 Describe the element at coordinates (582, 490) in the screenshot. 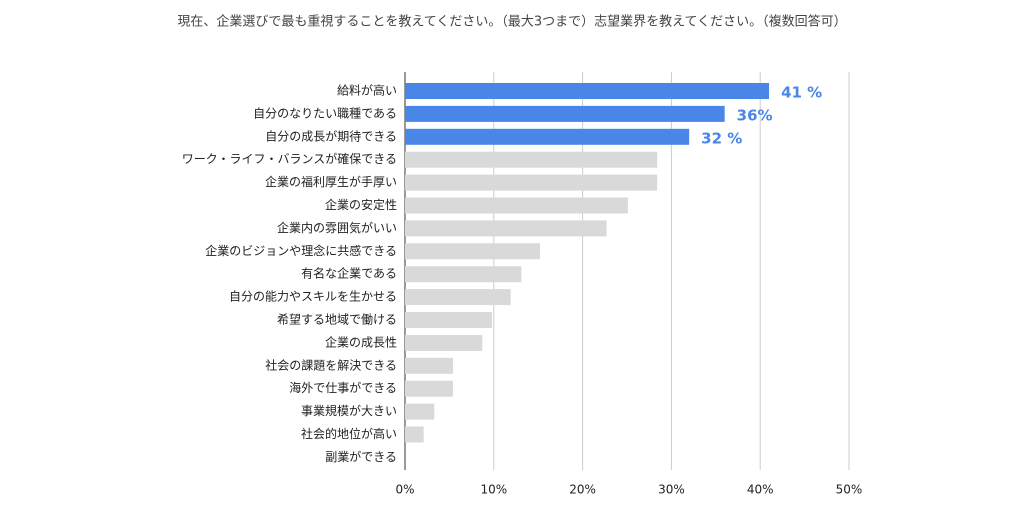

I see `x-tick-label: 20%` at that location.